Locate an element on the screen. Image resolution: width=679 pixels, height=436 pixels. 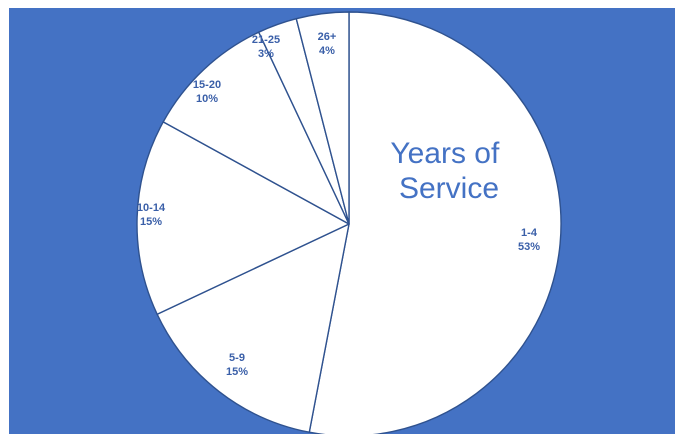
pie-slice-26plus is located at coordinates (322, 118).